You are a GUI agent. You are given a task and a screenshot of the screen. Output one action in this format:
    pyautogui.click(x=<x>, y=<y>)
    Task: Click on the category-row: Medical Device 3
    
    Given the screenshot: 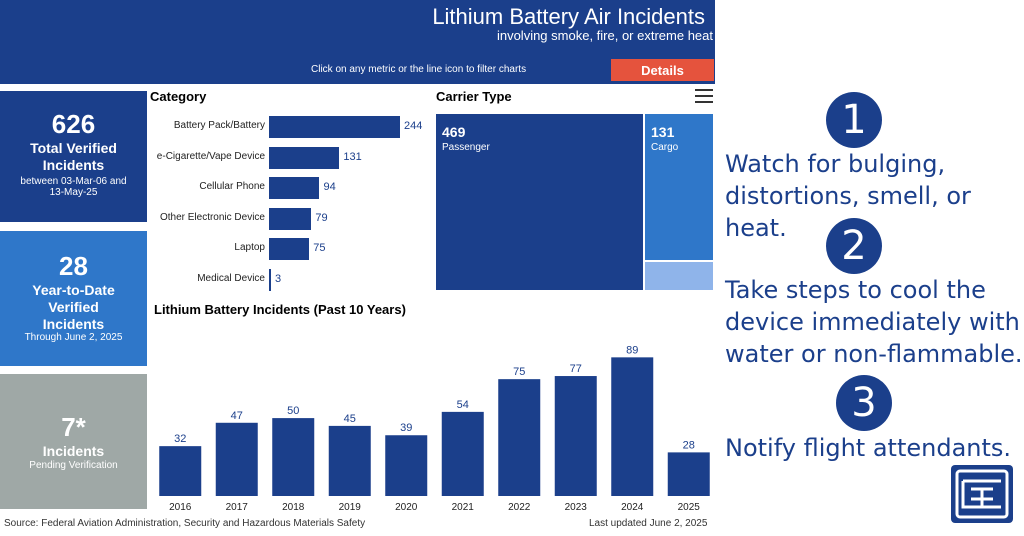 What is the action you would take?
    pyautogui.click(x=292, y=279)
    